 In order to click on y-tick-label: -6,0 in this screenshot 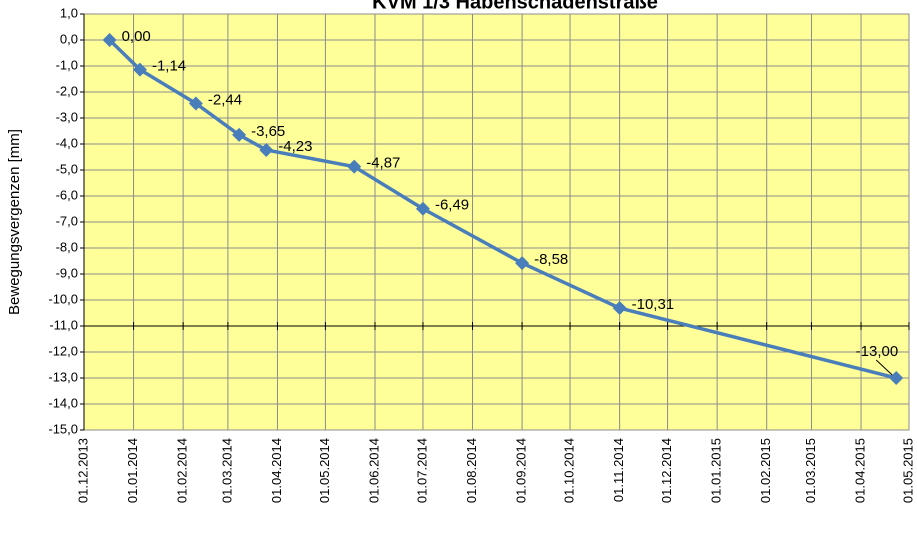, I will do `click(67, 194)`.